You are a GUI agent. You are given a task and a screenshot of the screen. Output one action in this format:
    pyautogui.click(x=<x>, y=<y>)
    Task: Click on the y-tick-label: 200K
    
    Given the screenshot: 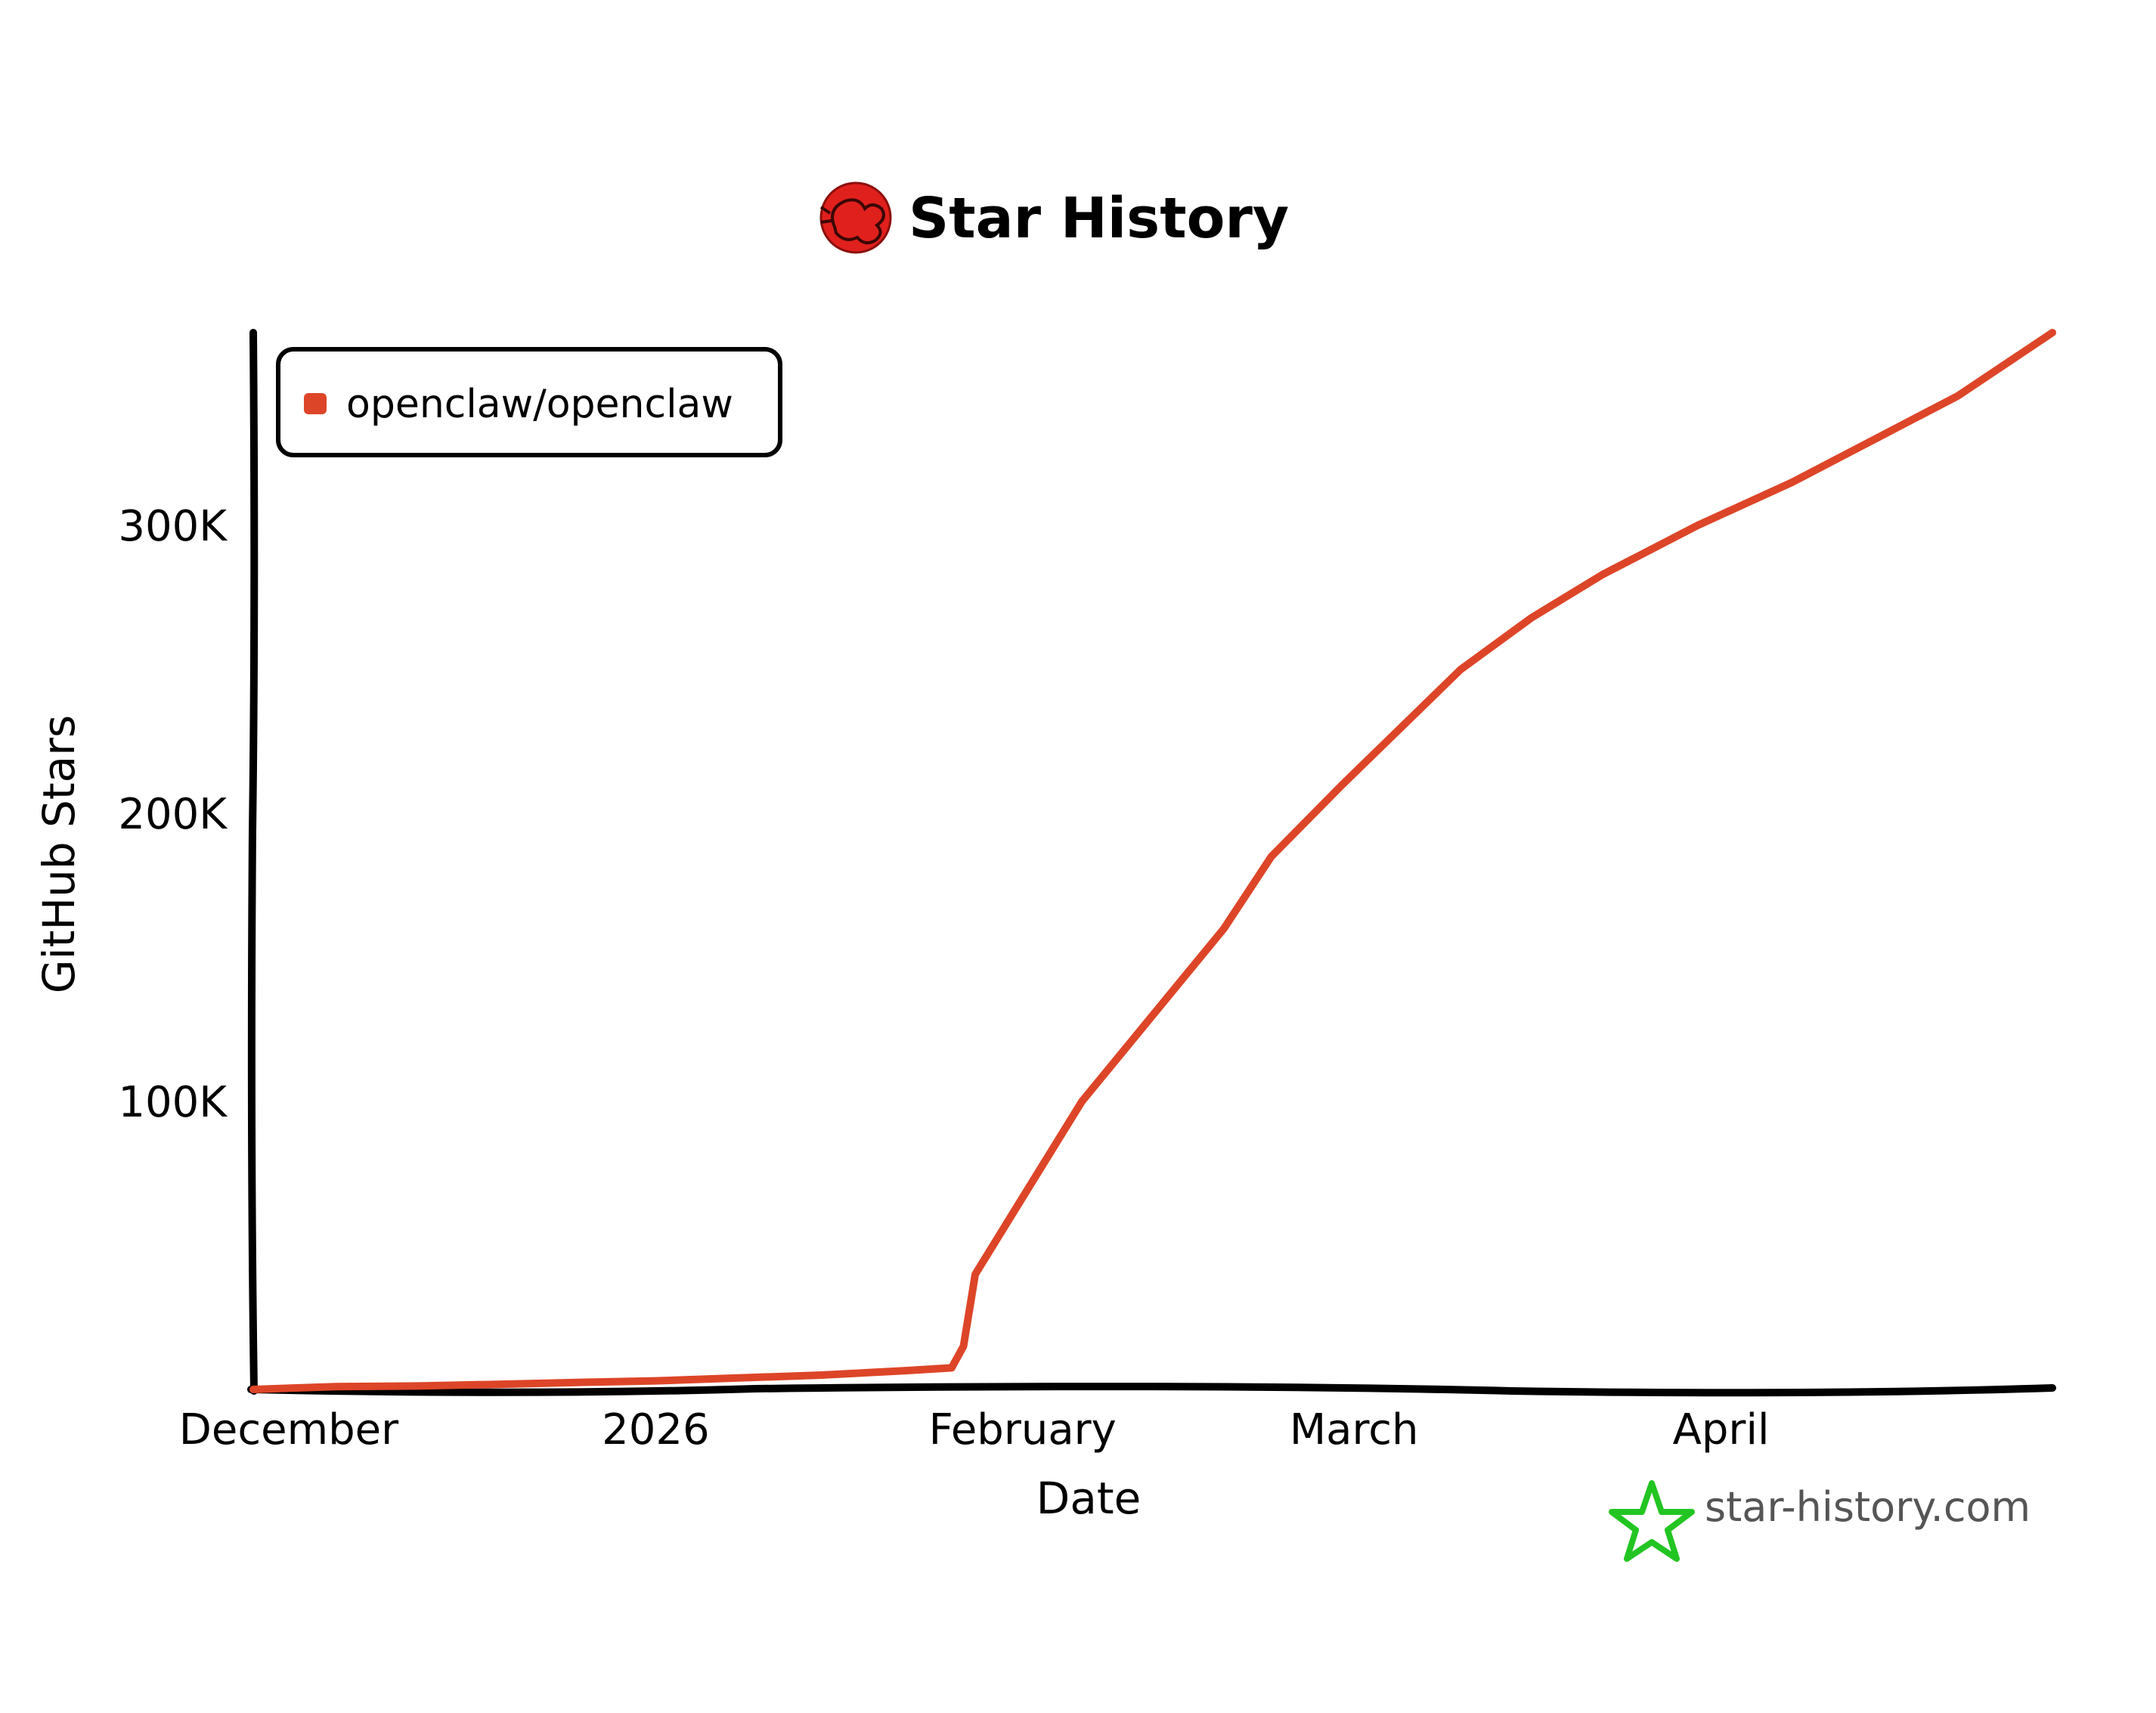 What is the action you would take?
    pyautogui.click(x=173, y=814)
    